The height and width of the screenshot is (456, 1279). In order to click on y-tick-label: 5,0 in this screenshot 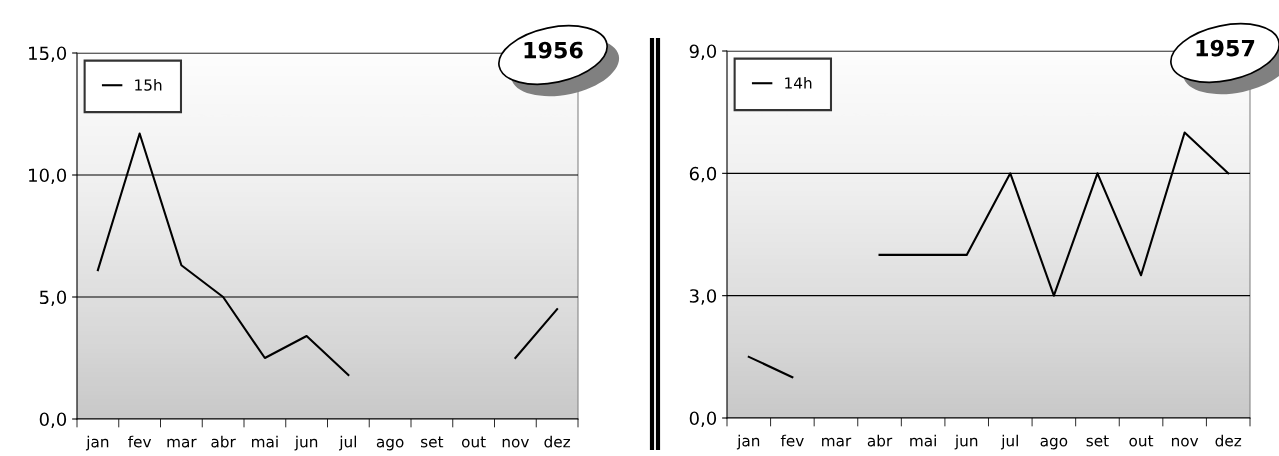, I will do `click(53, 298)`.